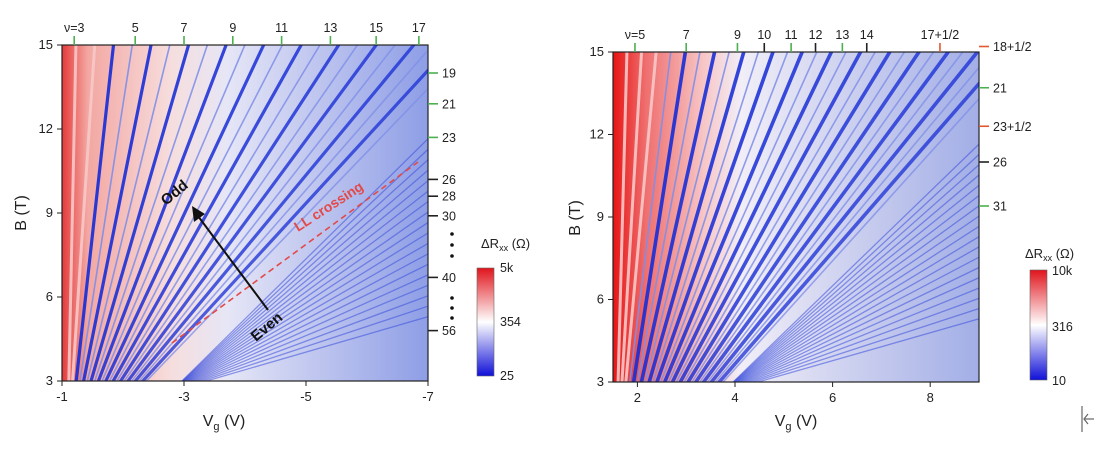  I want to click on x-tick-label: -1, so click(62, 396).